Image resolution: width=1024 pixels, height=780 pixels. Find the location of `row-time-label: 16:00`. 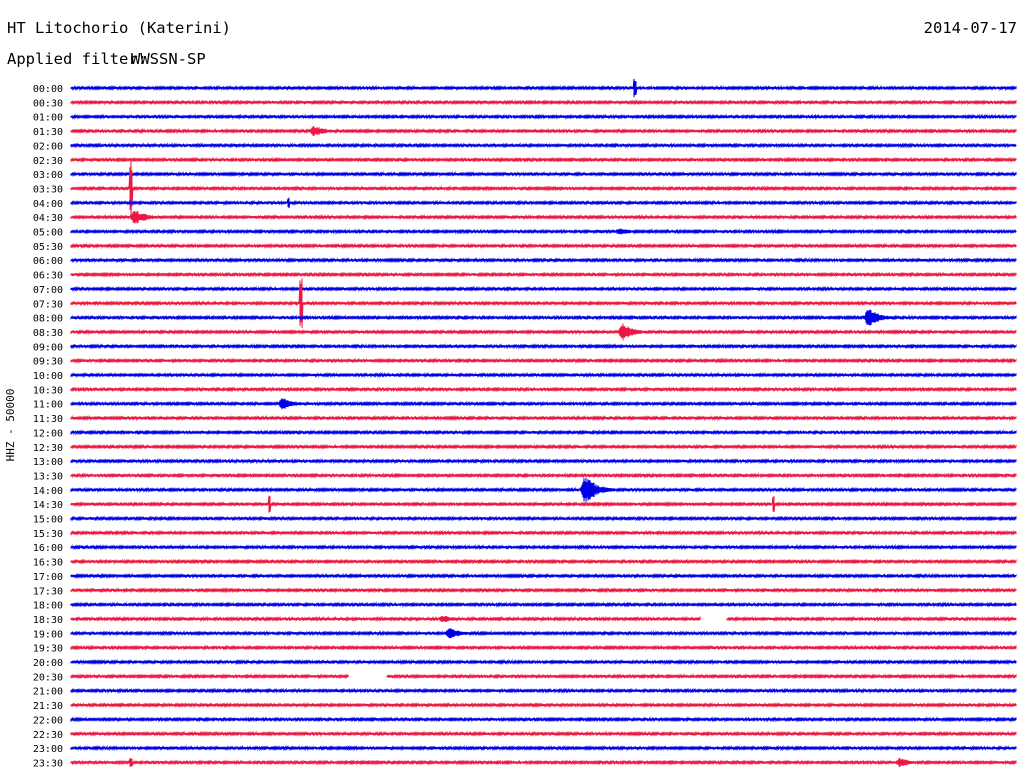

row-time-label: 16:00 is located at coordinates (48, 548).